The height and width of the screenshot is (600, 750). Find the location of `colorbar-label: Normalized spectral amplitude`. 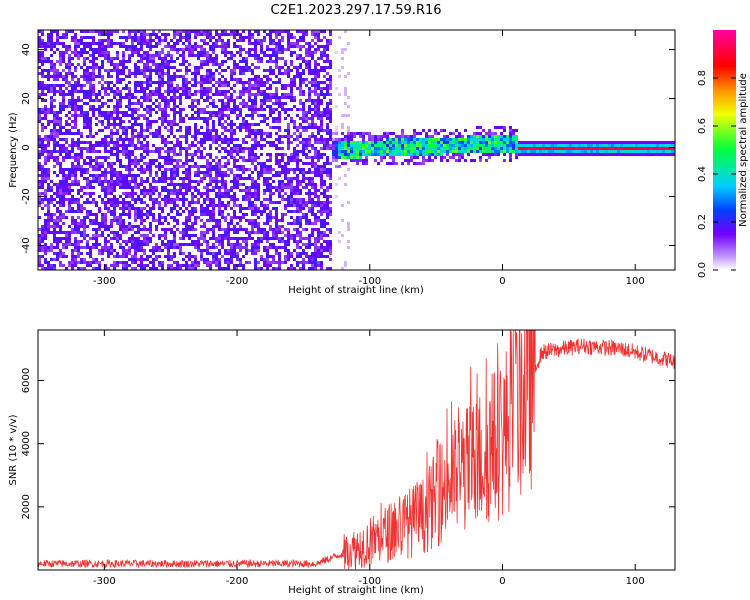

colorbar-label: Normalized spectral amplitude is located at coordinates (743, 150).